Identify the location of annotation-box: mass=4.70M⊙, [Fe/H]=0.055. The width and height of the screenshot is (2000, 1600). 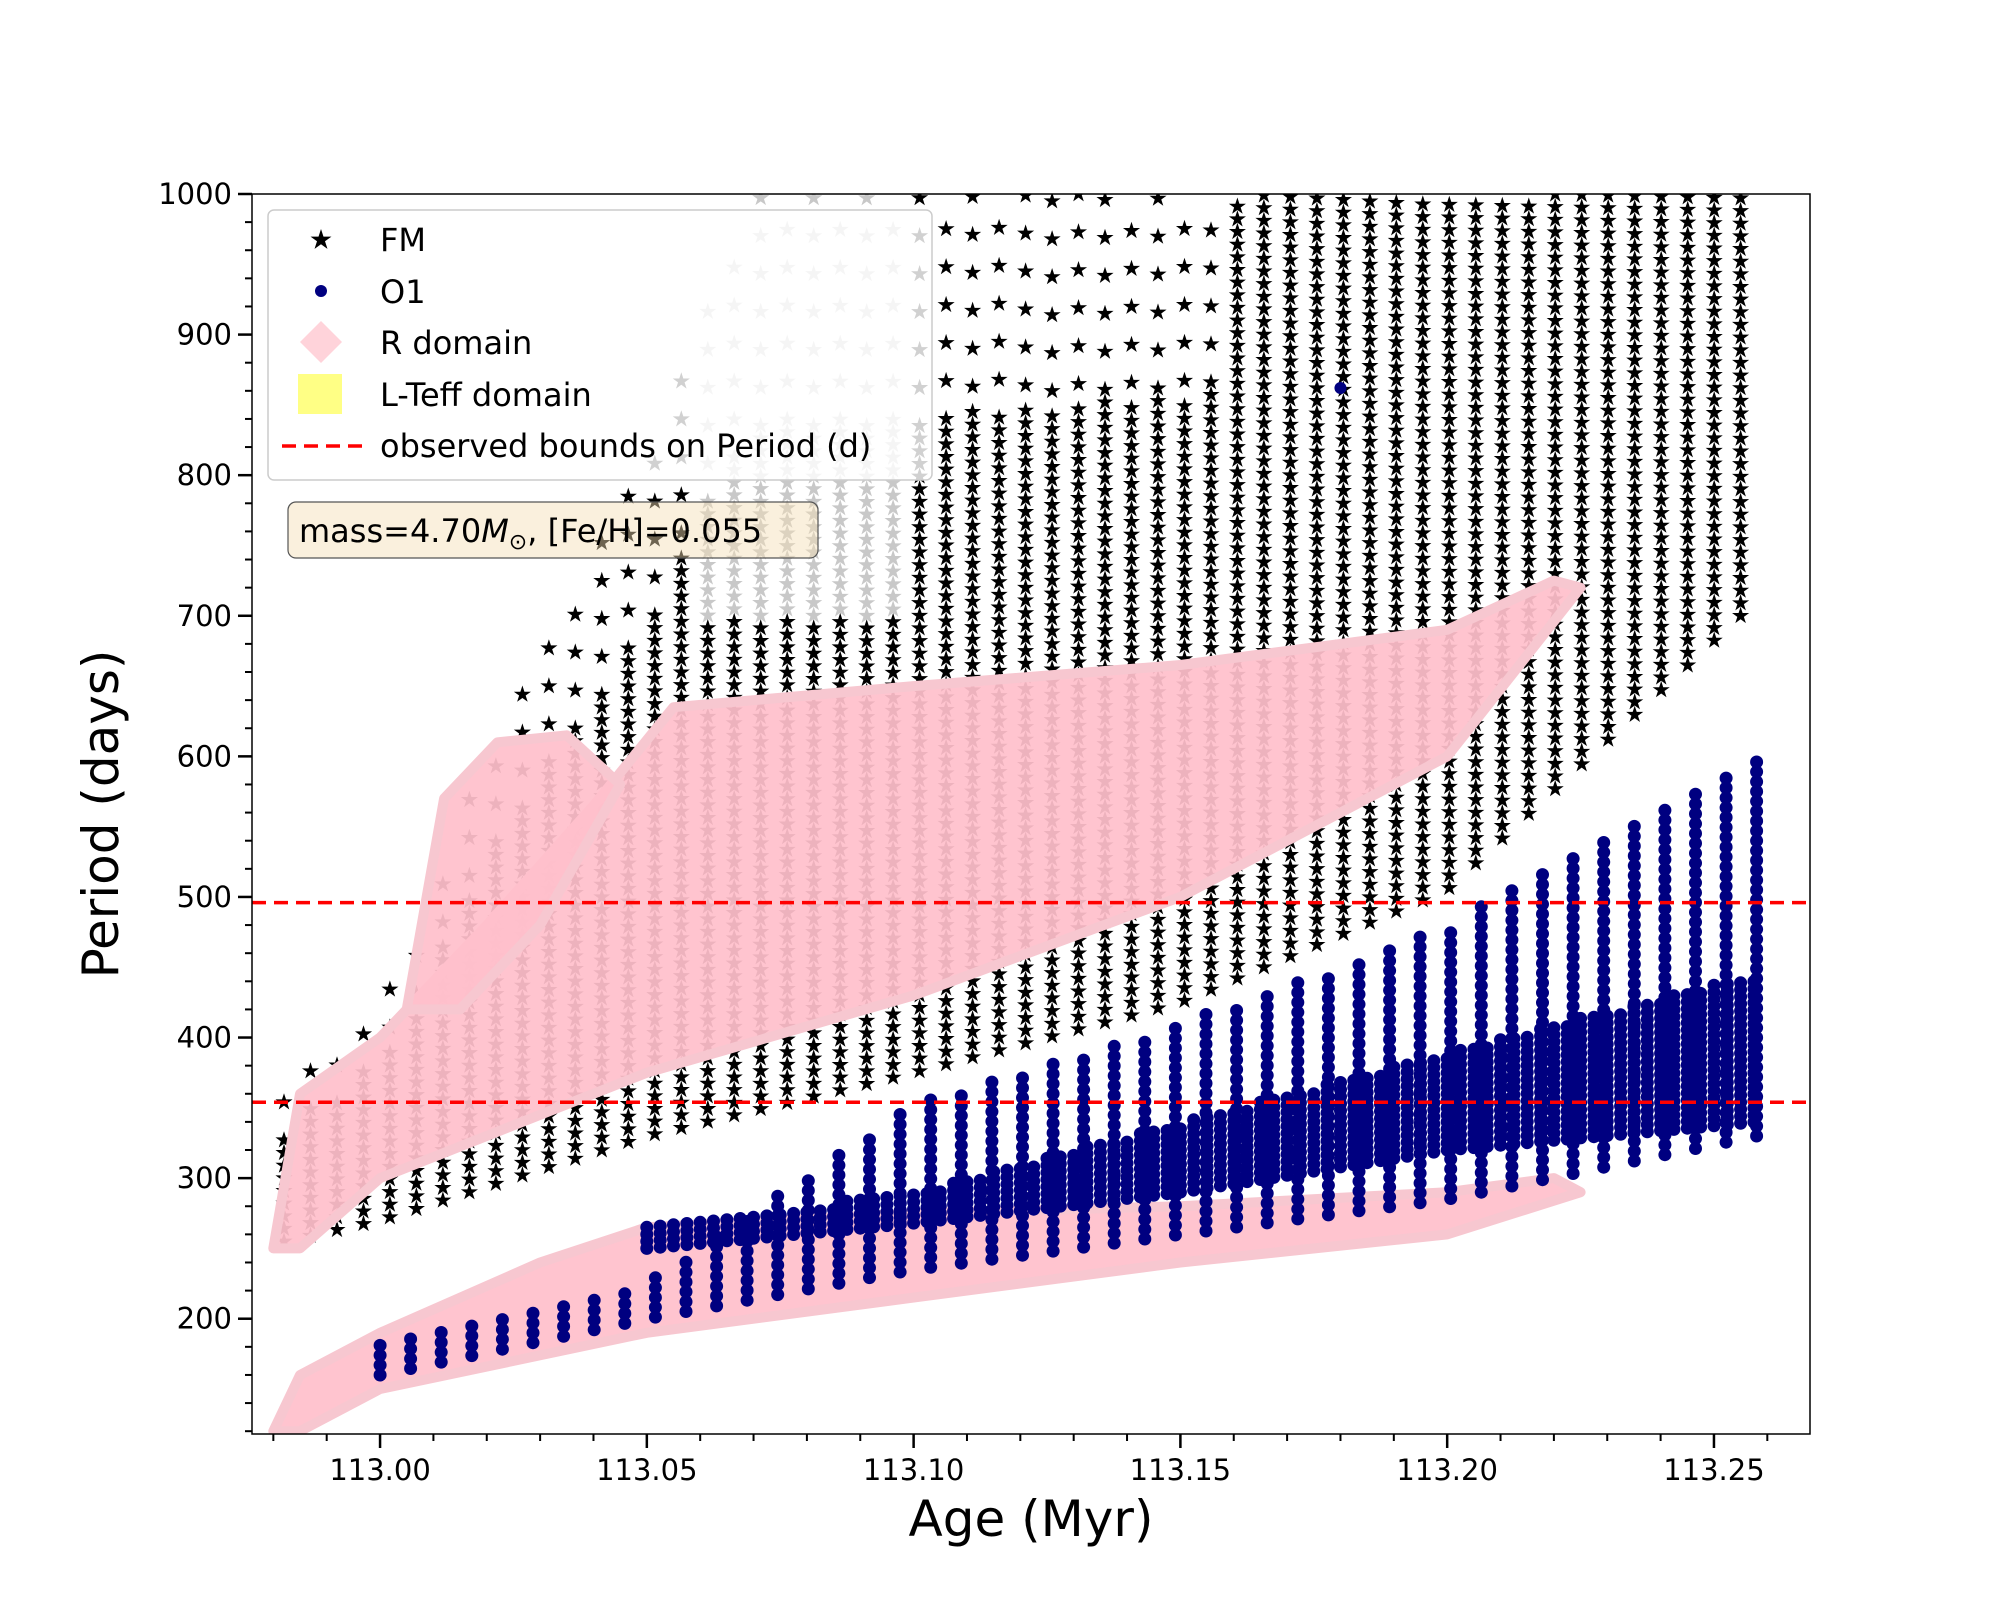
(553, 530).